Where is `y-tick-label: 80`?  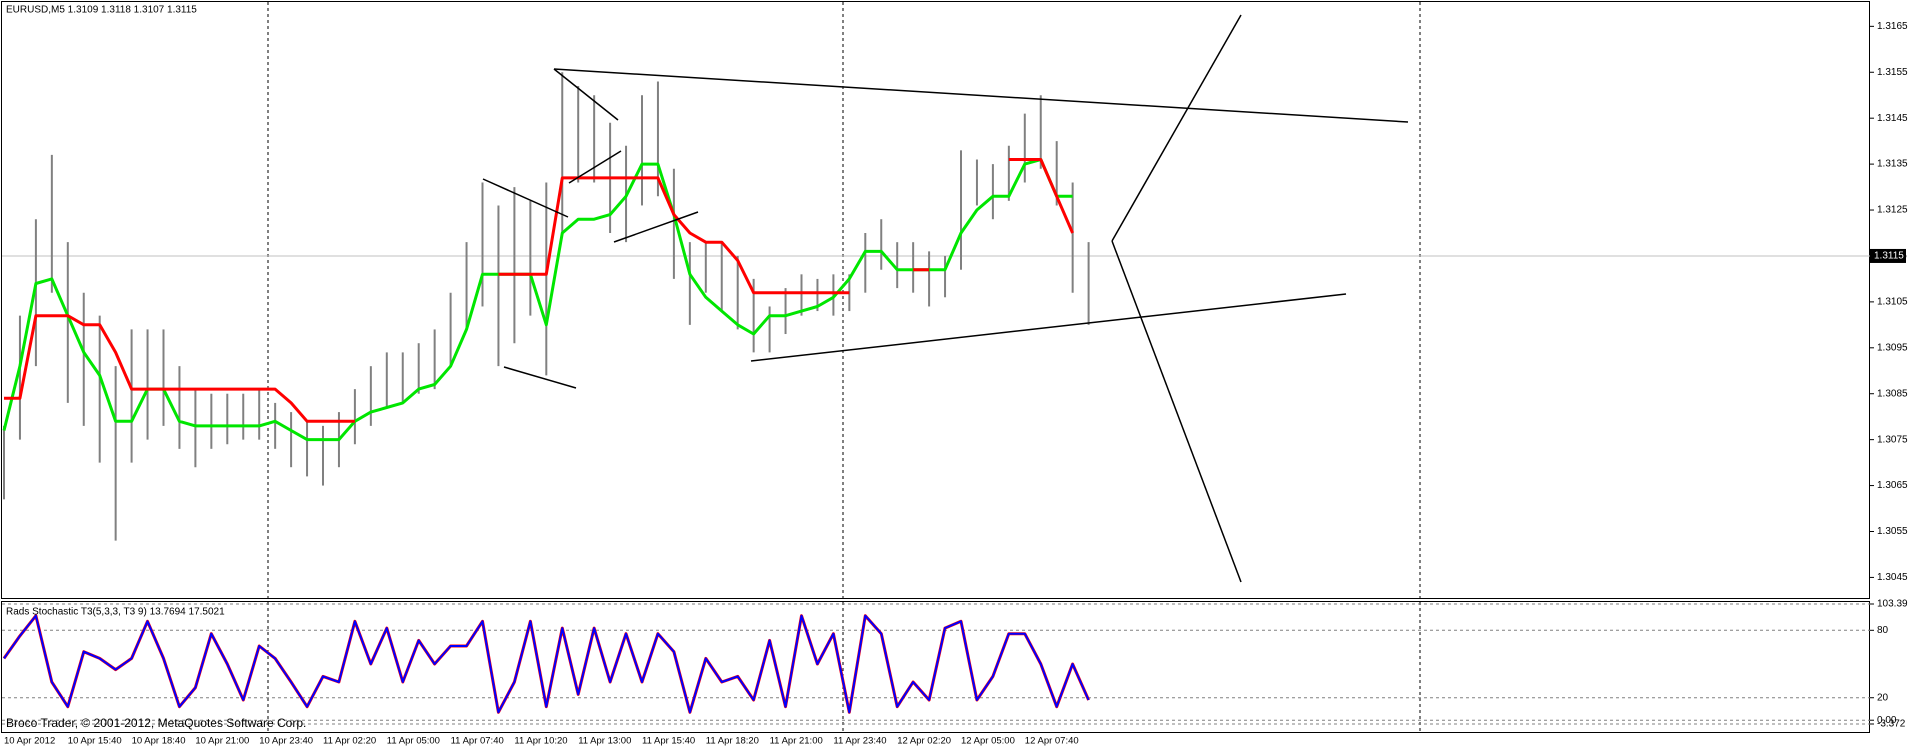
y-tick-label: 80 is located at coordinates (1883, 630).